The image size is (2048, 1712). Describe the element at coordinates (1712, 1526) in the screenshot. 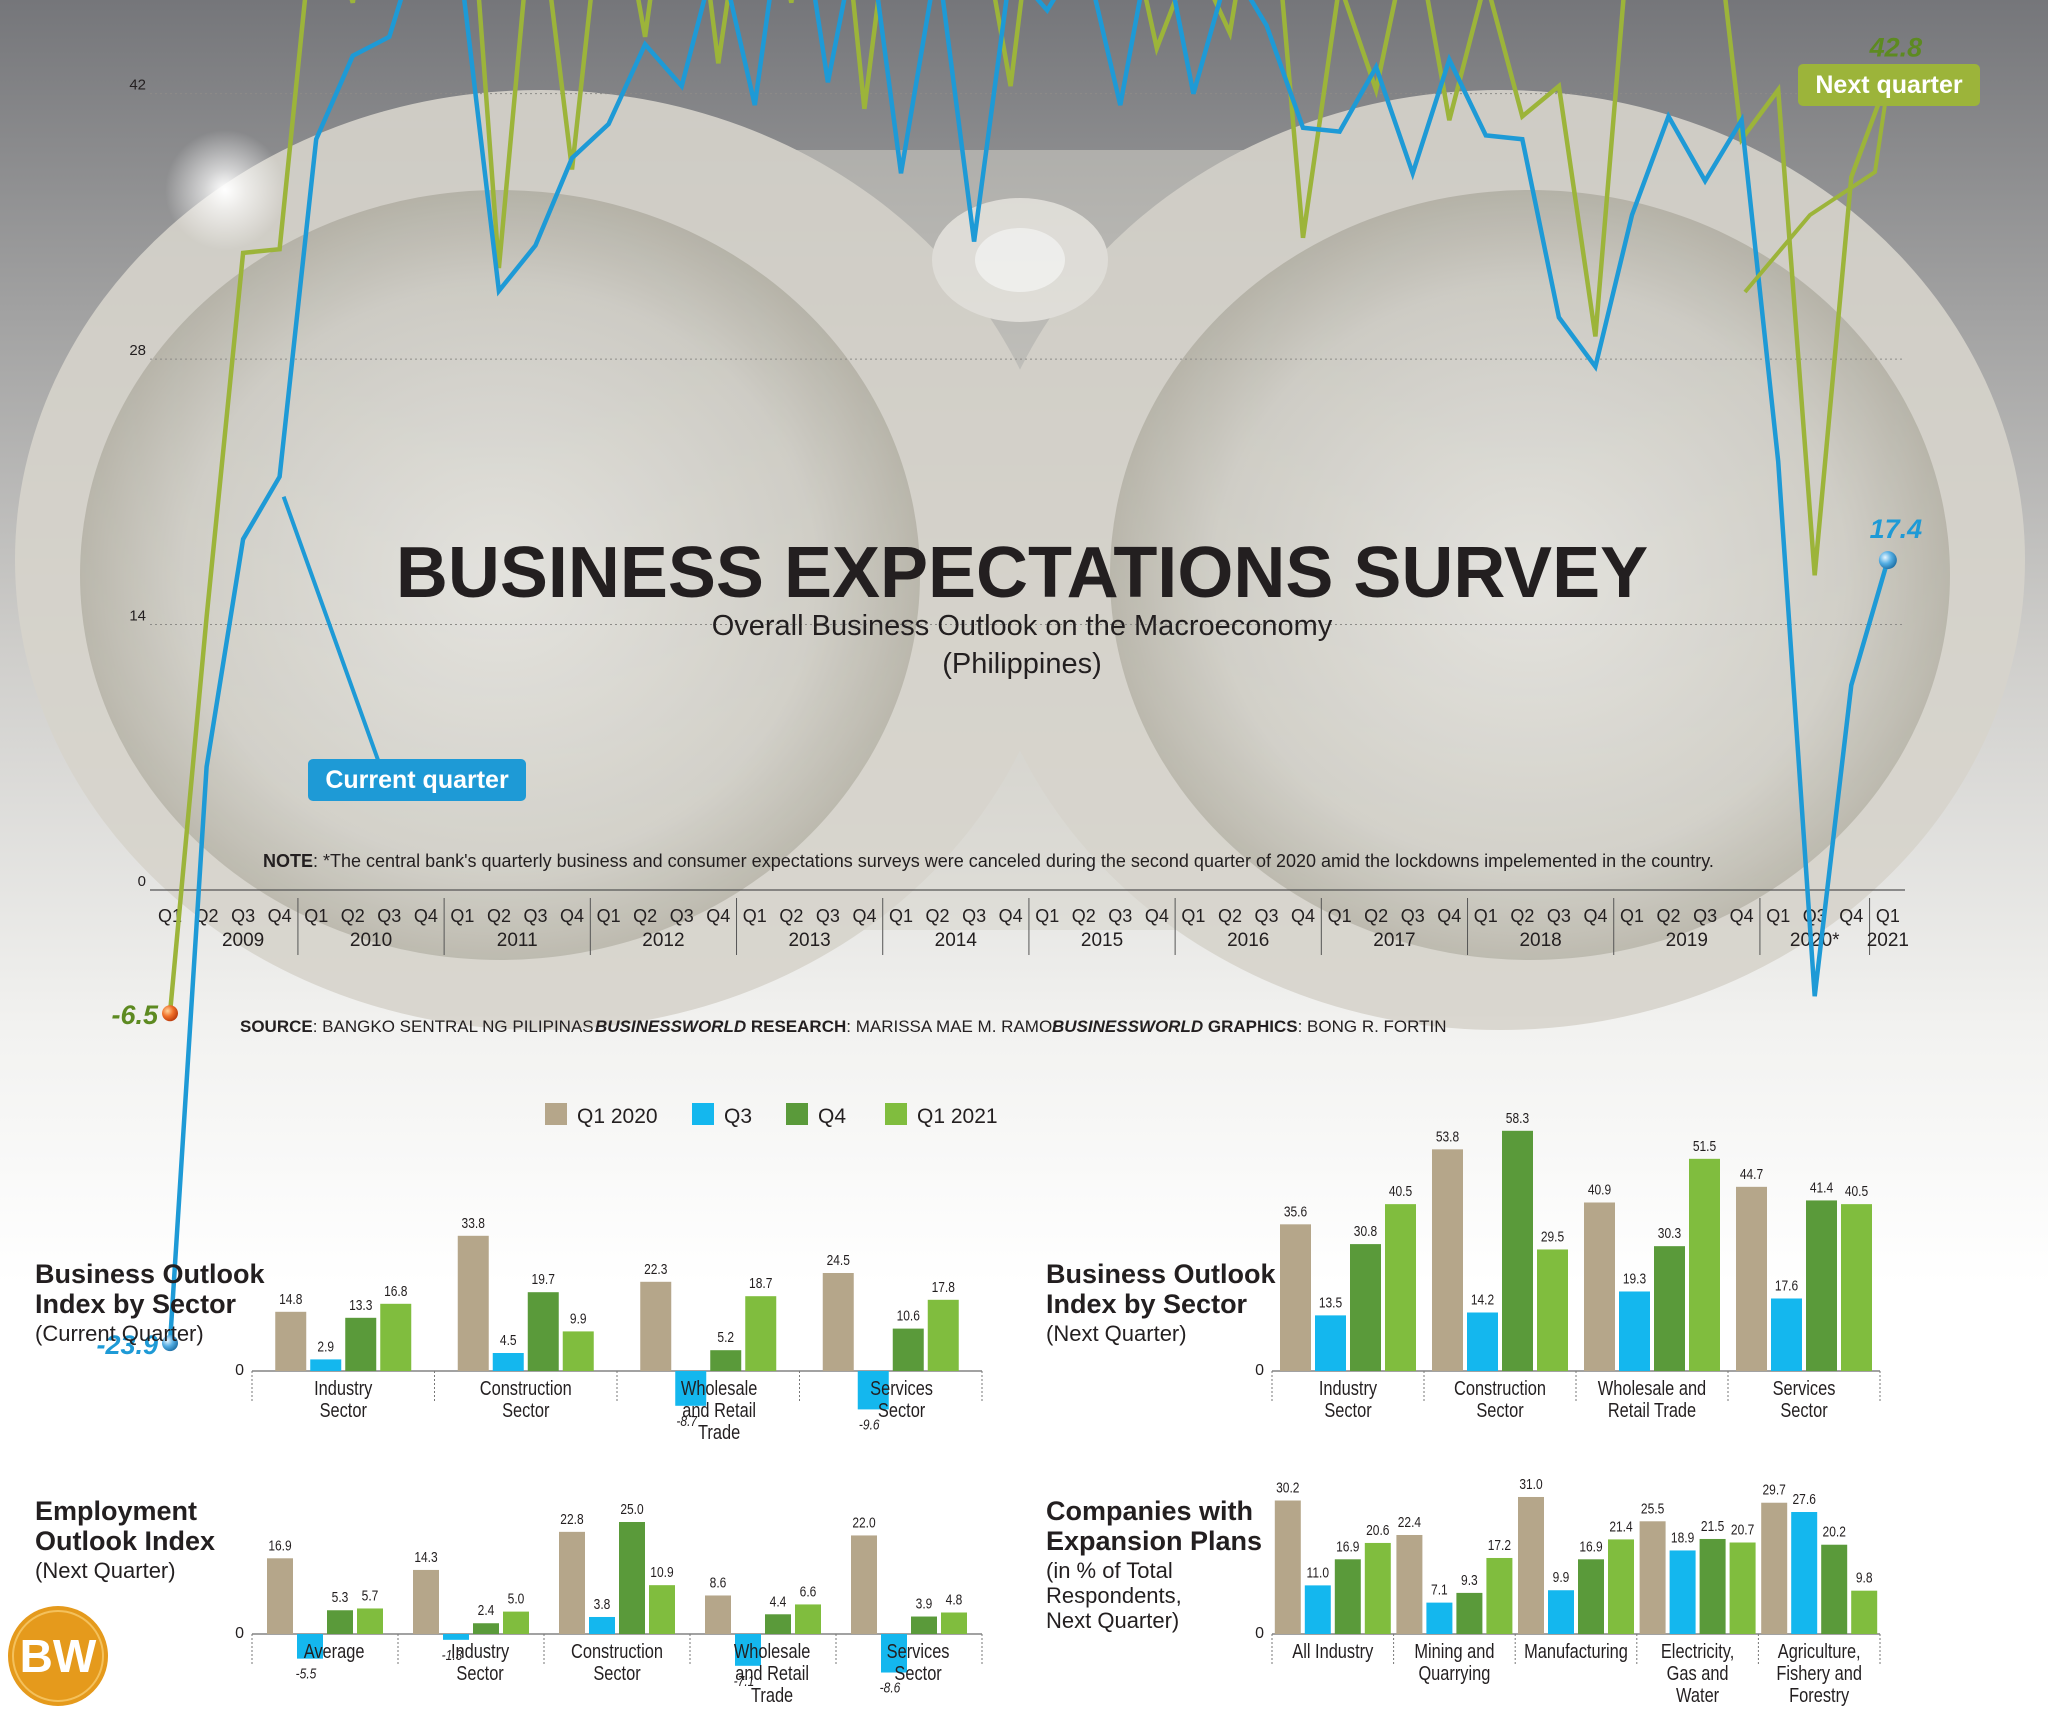

I see `bar-value-label: 21.5` at that location.